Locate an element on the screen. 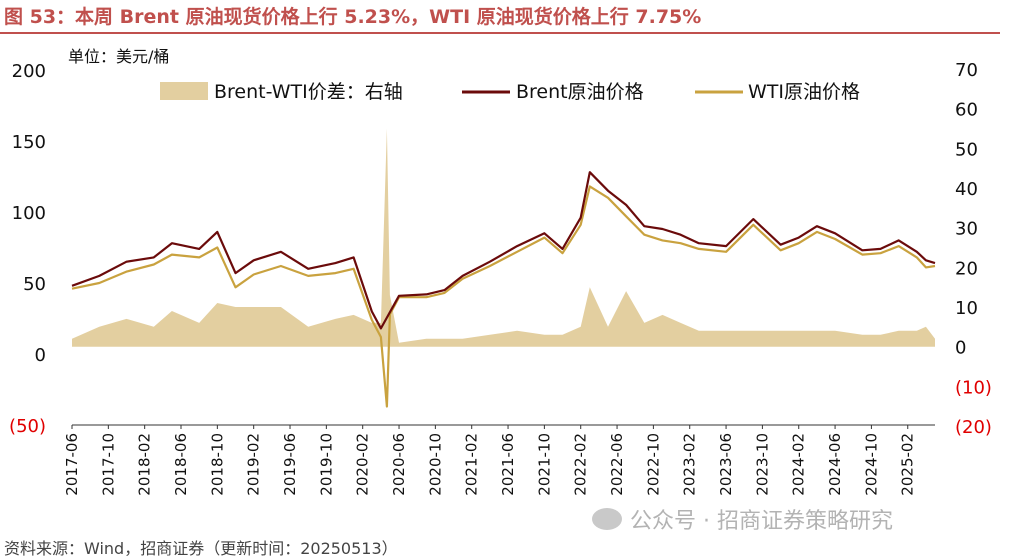  right-tick-label: 60 is located at coordinates (966, 110).